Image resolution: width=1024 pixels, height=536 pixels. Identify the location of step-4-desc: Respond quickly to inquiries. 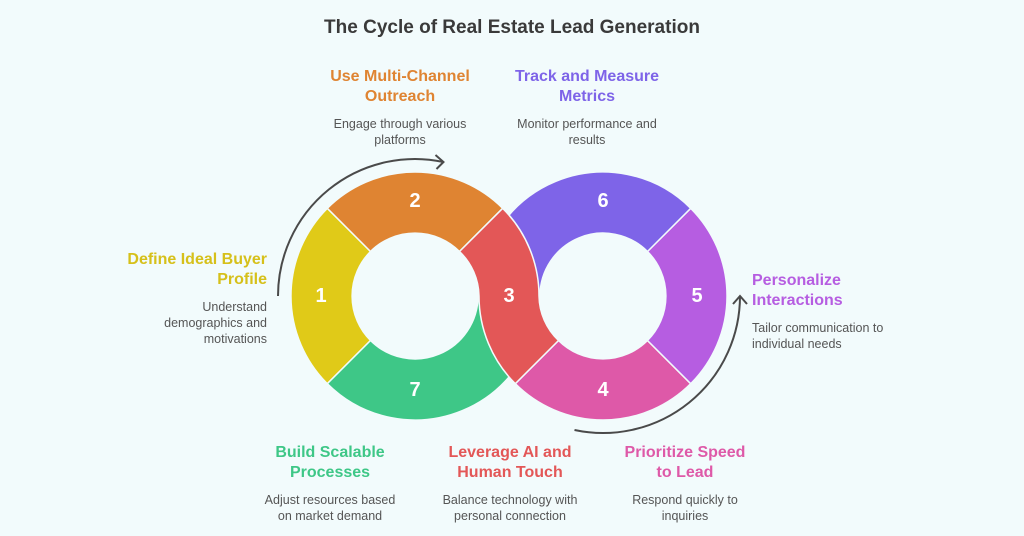
(685, 508).